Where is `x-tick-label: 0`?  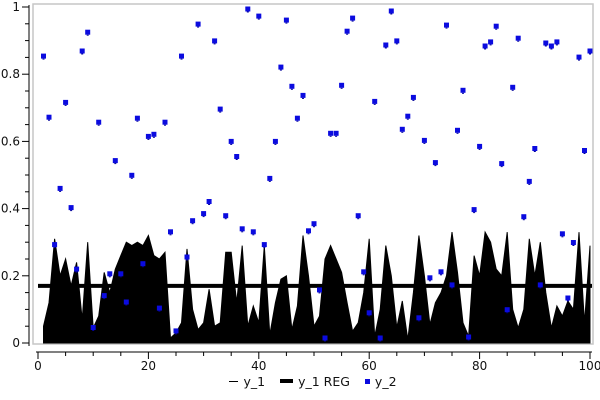 x-tick-label: 0 is located at coordinates (38, 366).